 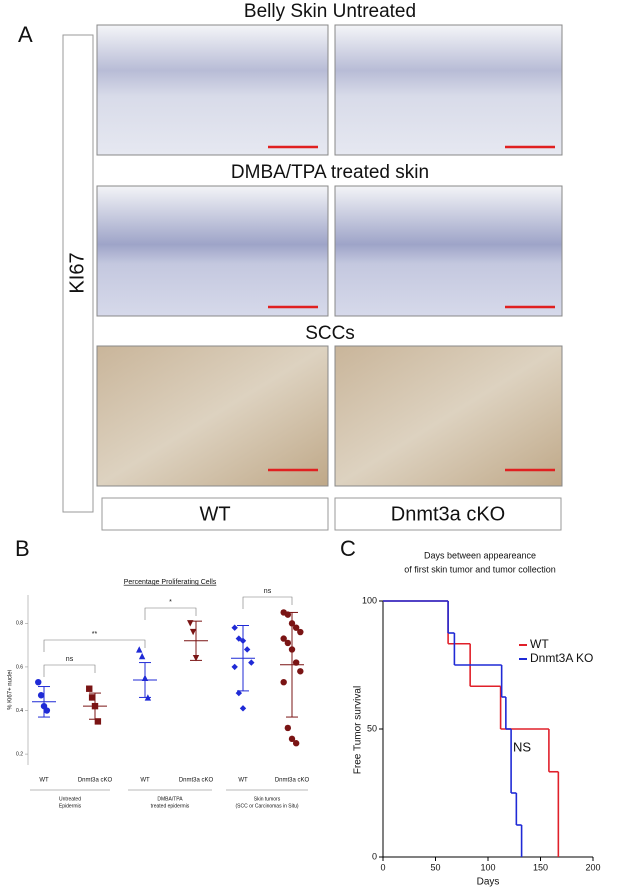 I want to click on significance-label: *, so click(x=170, y=602).